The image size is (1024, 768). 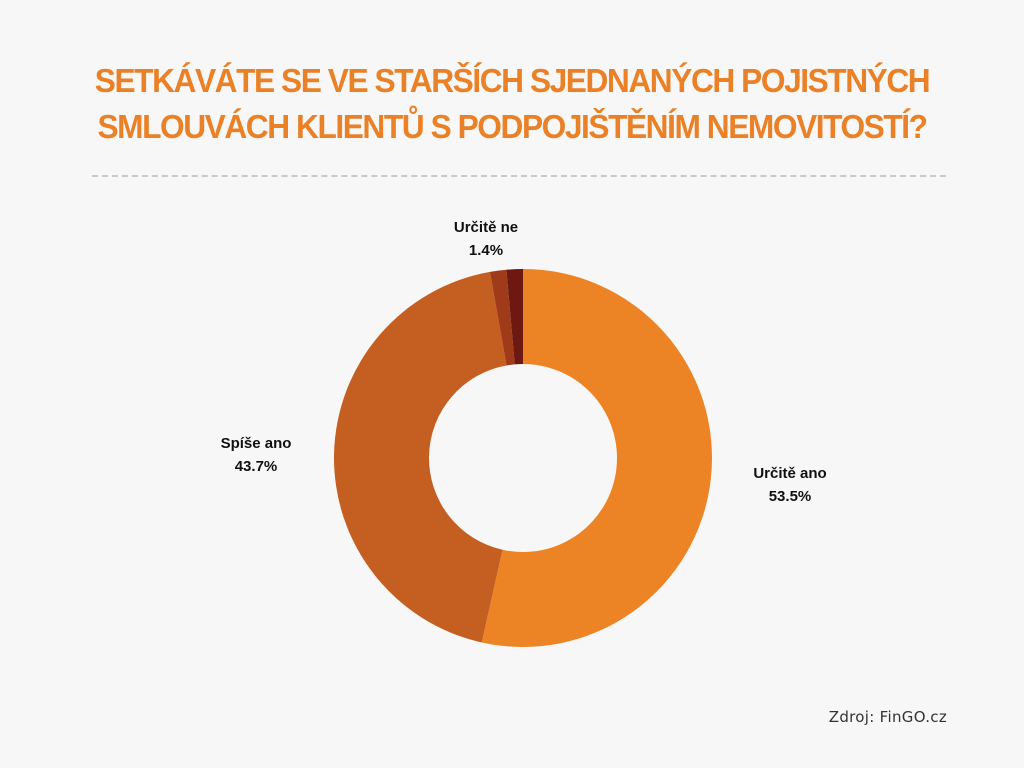 I want to click on slice-label-2: Spíše ano, so click(x=256, y=443).